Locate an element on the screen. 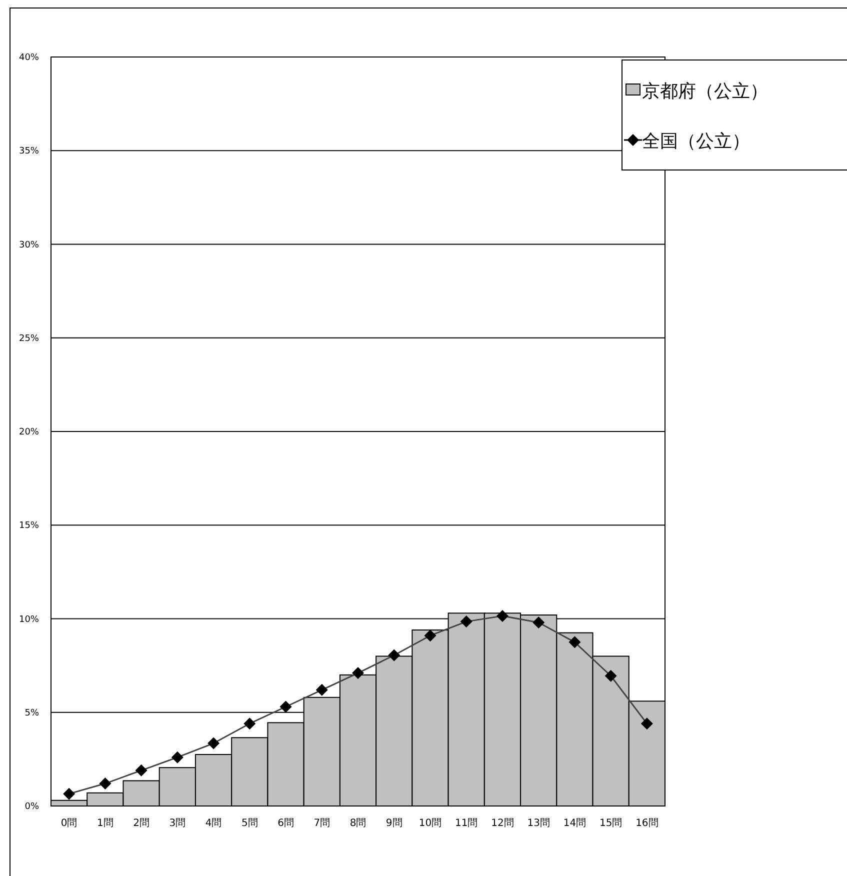 The image size is (847, 876). legend-label: 京都府（公立） is located at coordinates (705, 91).